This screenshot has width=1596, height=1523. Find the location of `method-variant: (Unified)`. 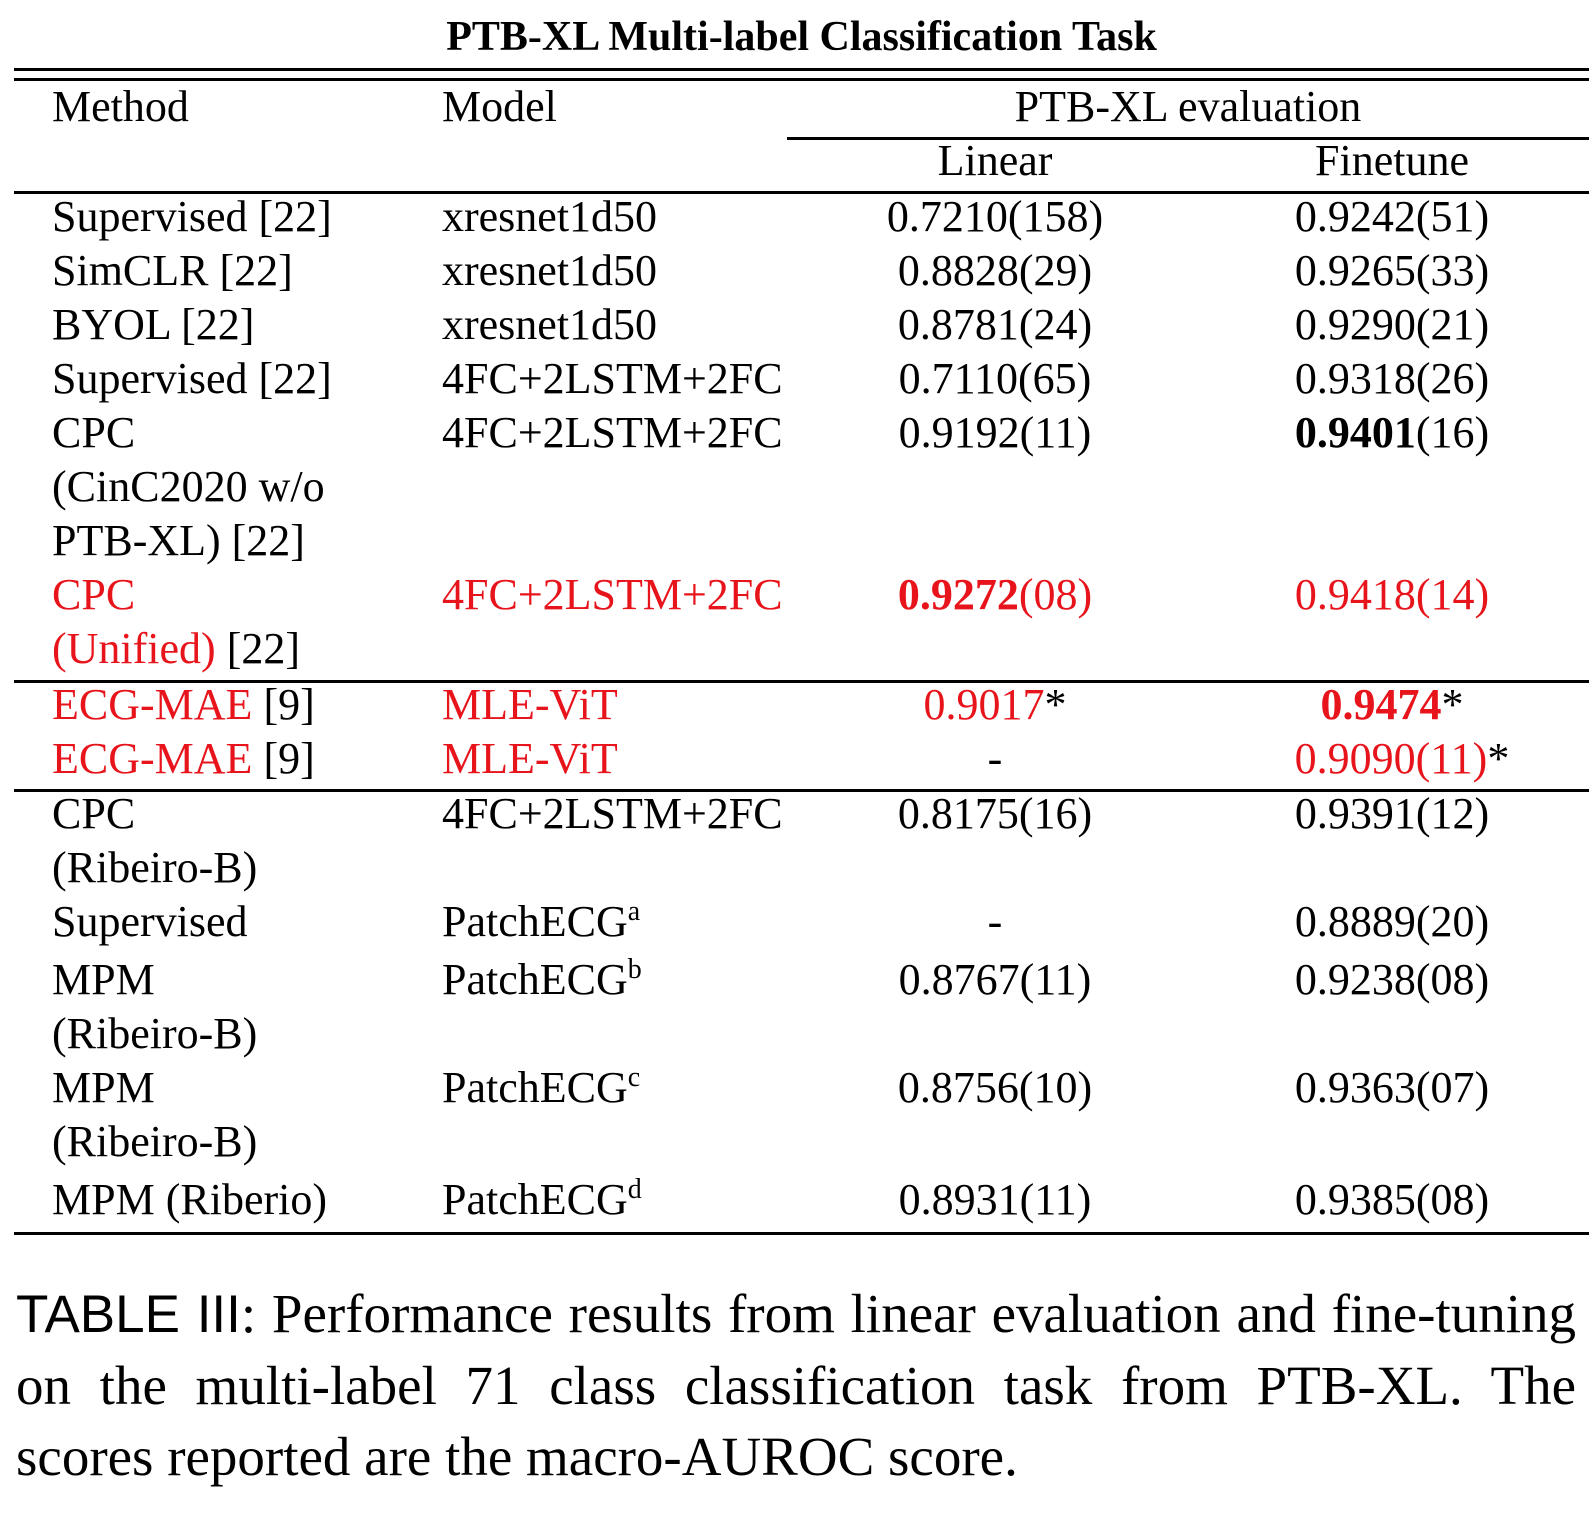

method-variant: (Unified) is located at coordinates (134, 648).